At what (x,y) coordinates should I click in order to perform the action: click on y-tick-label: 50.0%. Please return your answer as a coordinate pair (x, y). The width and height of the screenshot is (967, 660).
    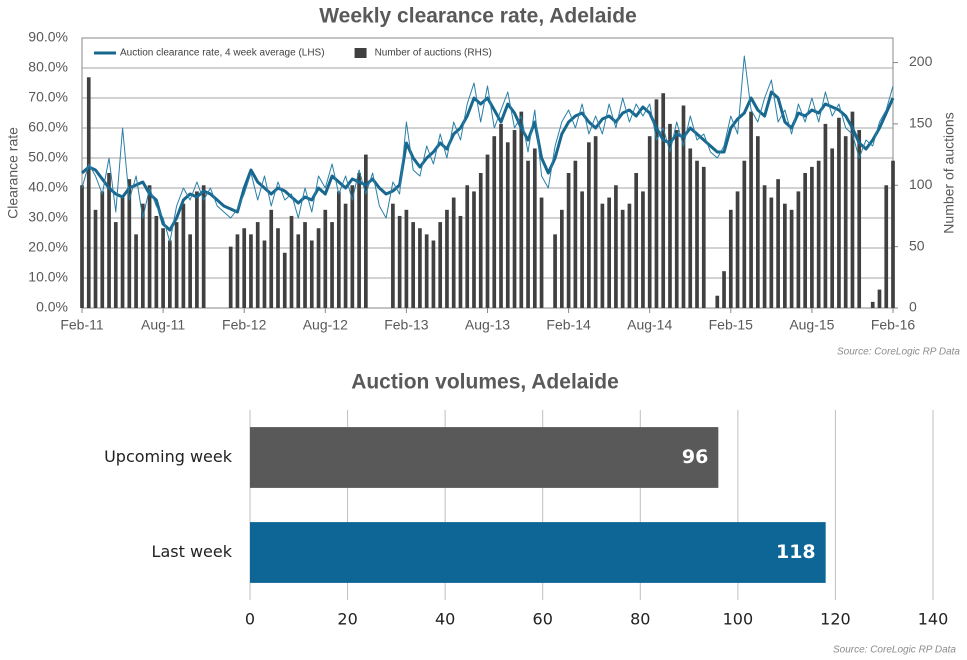
    Looking at the image, I should click on (48, 157).